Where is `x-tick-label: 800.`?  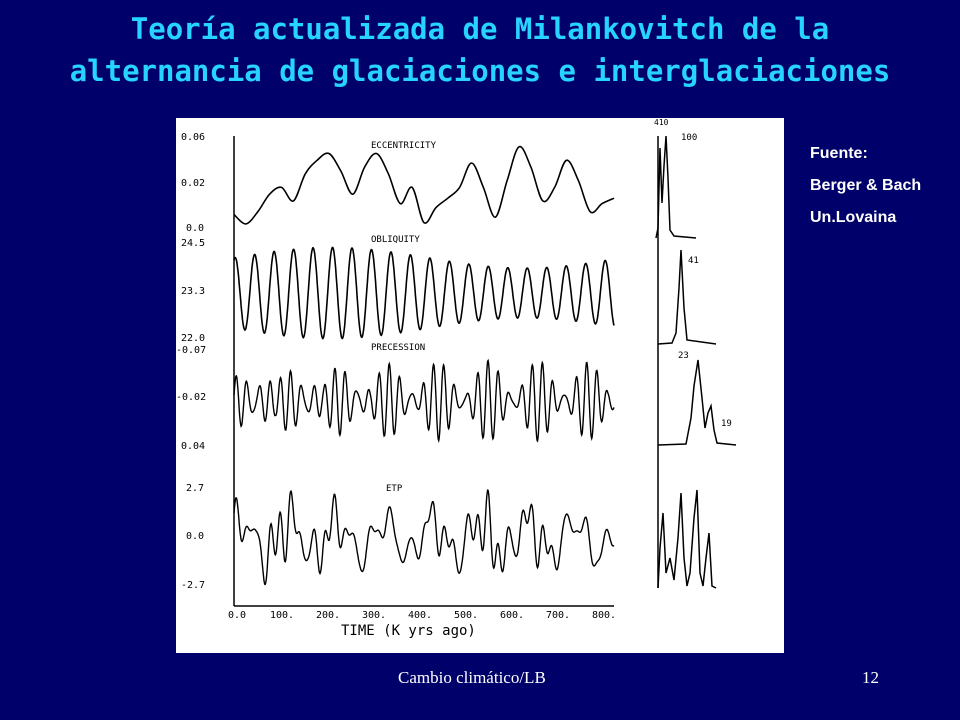
x-tick-label: 800. is located at coordinates (604, 615).